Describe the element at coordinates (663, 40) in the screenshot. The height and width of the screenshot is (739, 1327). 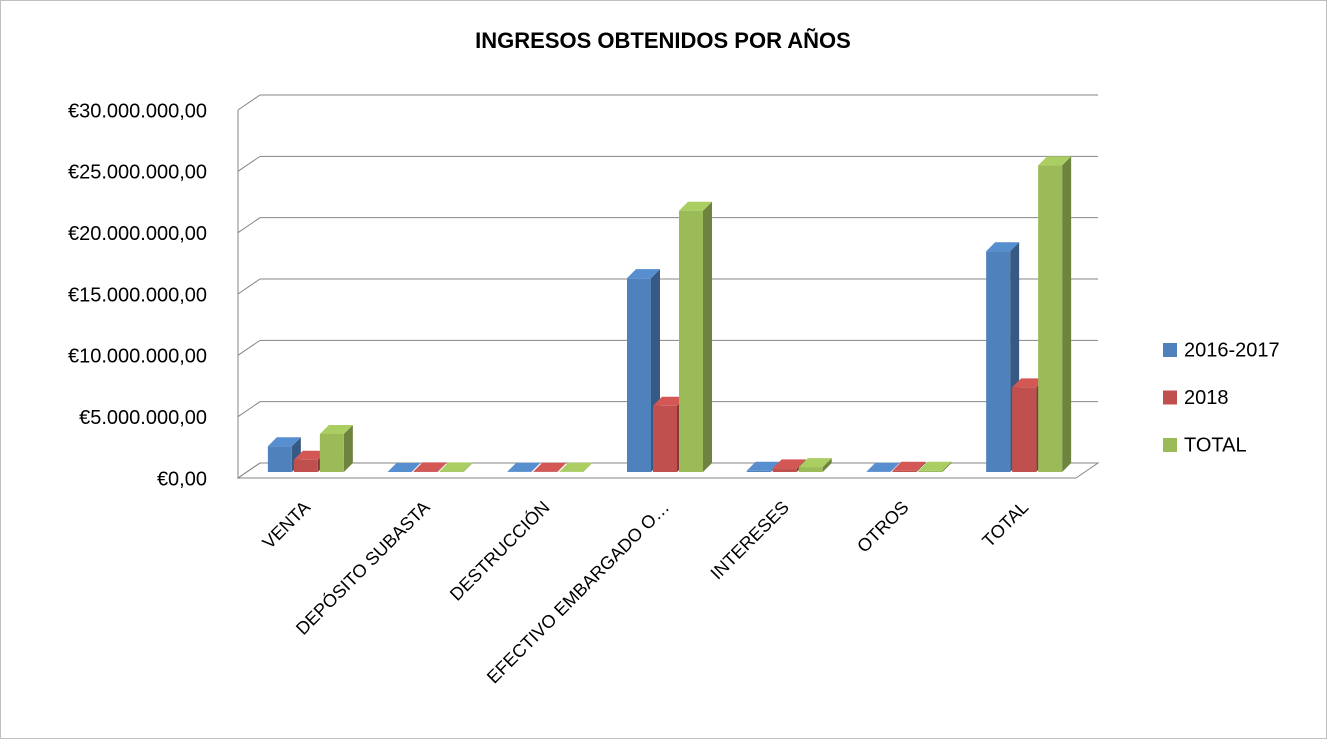
I see `chart-title: INGRESOS OBTENIDOS POR AÑOS` at that location.